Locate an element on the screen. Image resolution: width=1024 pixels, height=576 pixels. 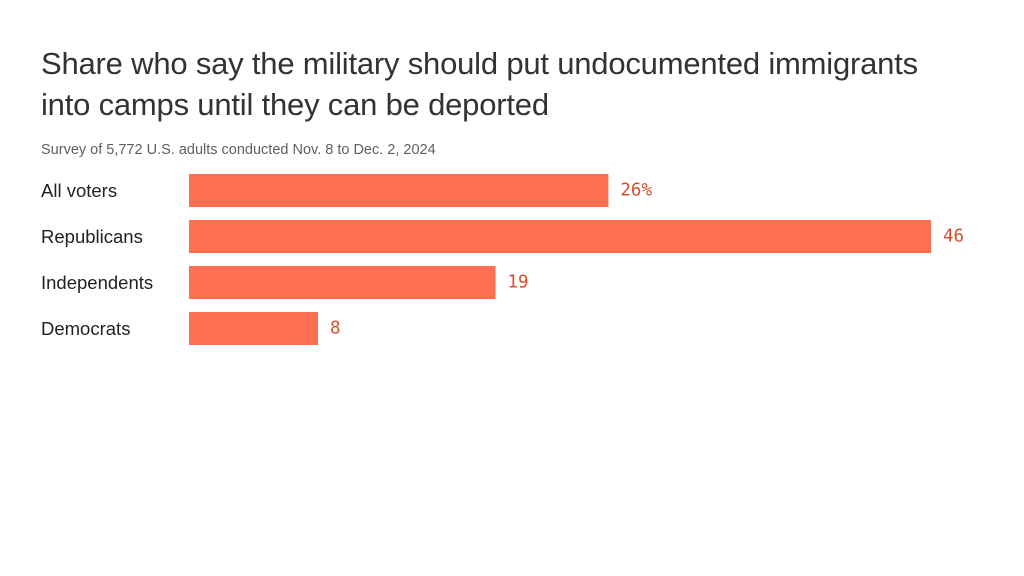
category-label: Independents is located at coordinates (97, 282).